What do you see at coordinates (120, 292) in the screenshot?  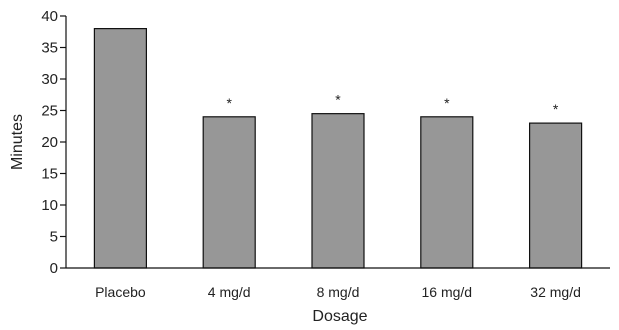 I see `x-tick-label: Placebo` at bounding box center [120, 292].